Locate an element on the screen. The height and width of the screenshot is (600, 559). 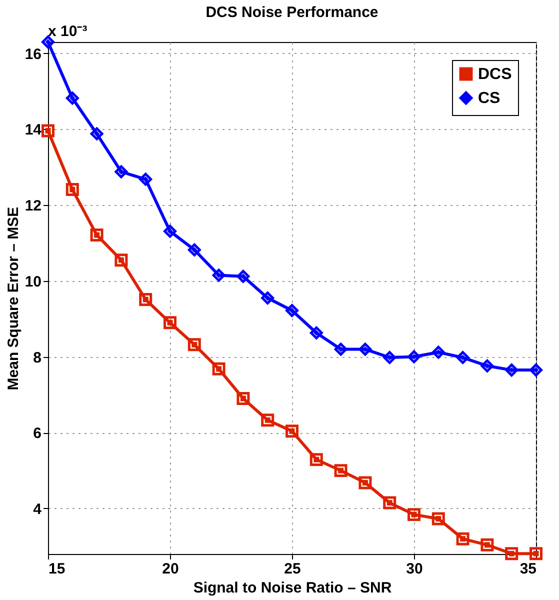
x-tick-label: 25 is located at coordinates (292, 569).